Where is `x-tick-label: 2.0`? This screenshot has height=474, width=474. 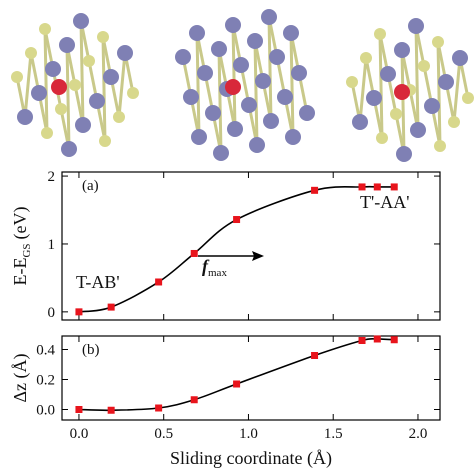
x-tick-label: 2.0 is located at coordinates (418, 434).